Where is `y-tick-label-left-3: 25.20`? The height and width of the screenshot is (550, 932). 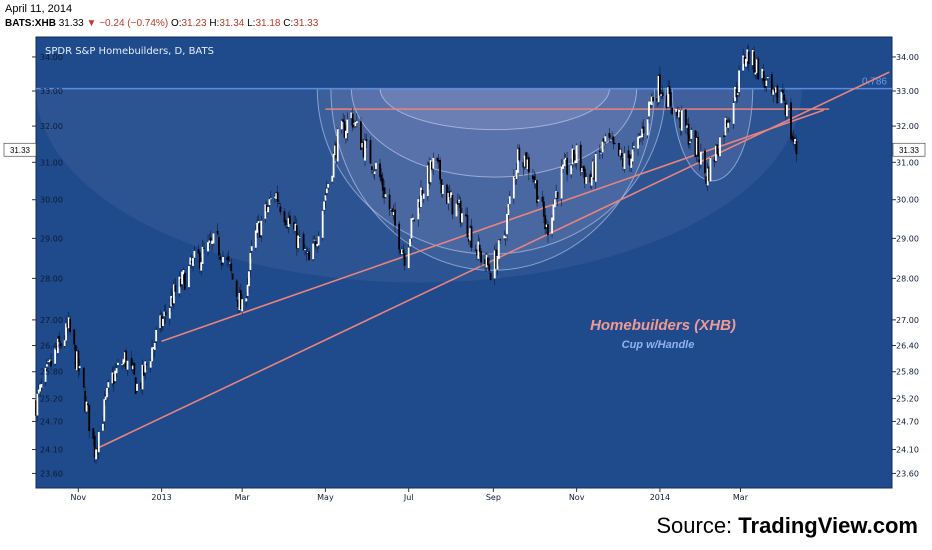
y-tick-label-left-3: 25.20 is located at coordinates (51, 399).